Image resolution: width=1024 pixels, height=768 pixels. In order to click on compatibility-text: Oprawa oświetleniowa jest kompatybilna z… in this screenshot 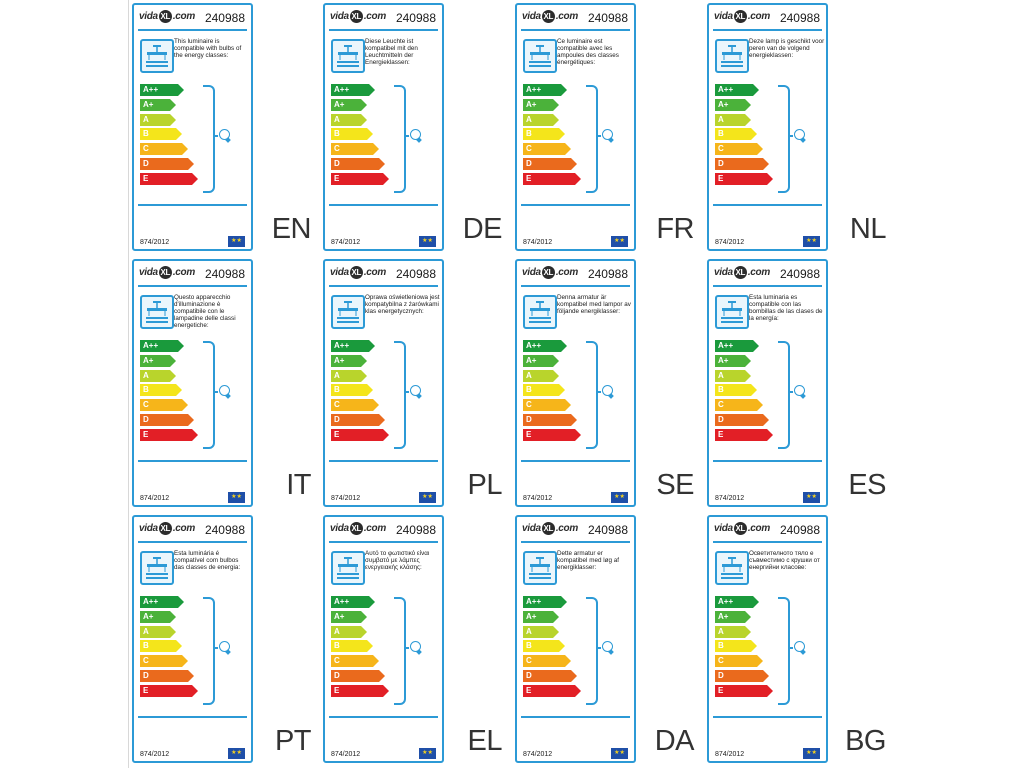, I will do `click(402, 304)`.